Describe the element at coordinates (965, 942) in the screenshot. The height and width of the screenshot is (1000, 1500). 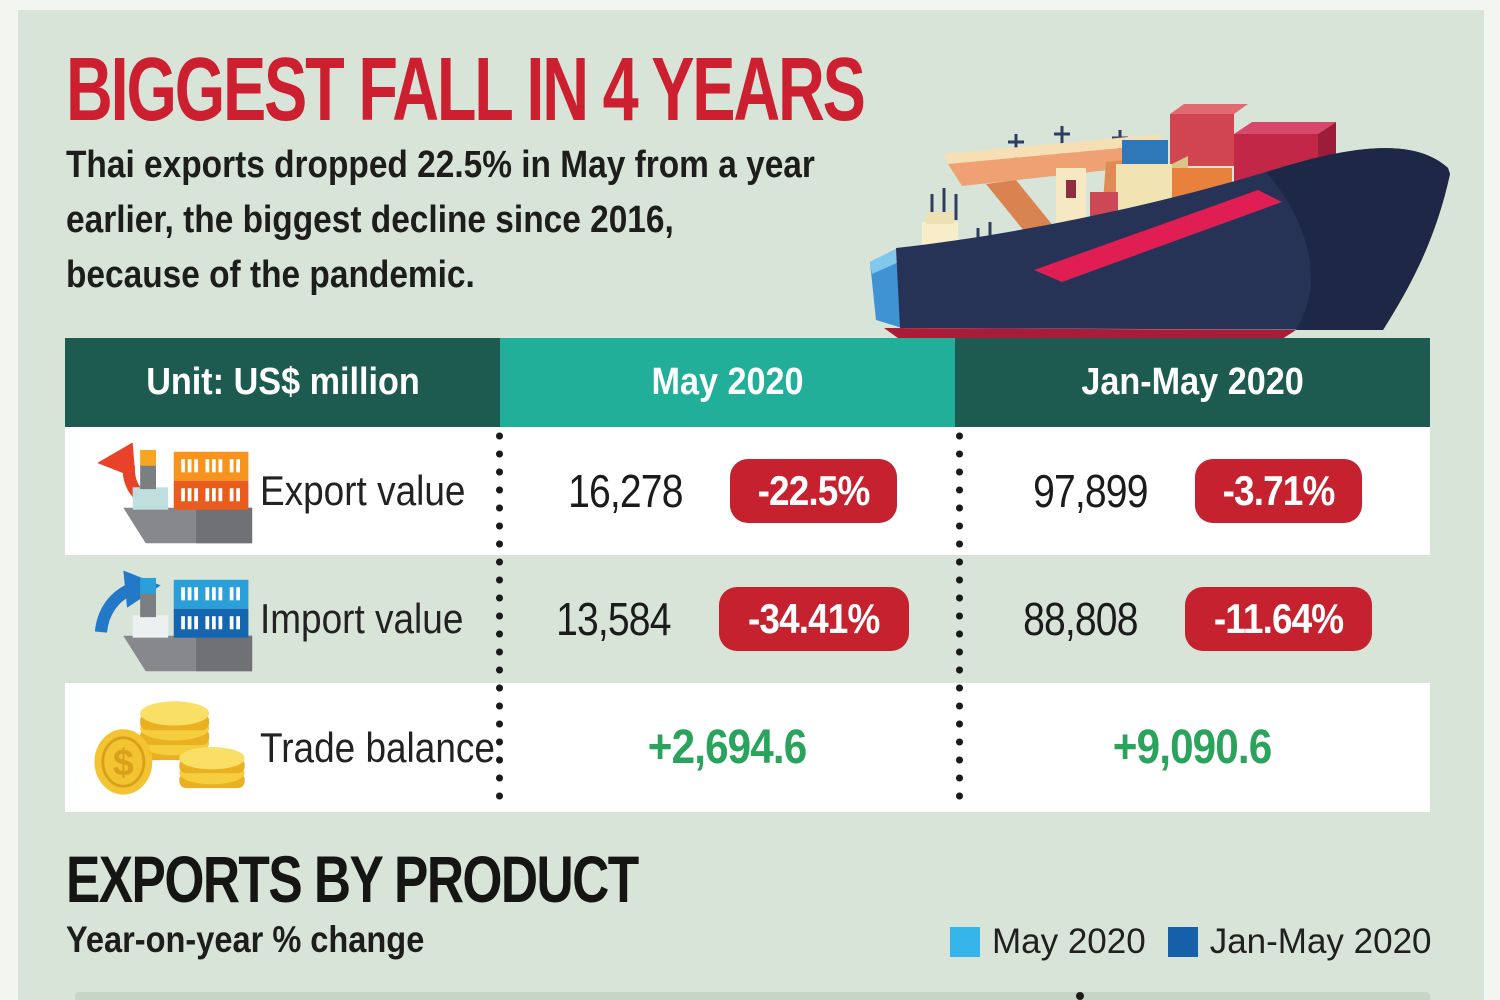
I see `legend-swatch-may-2020` at that location.